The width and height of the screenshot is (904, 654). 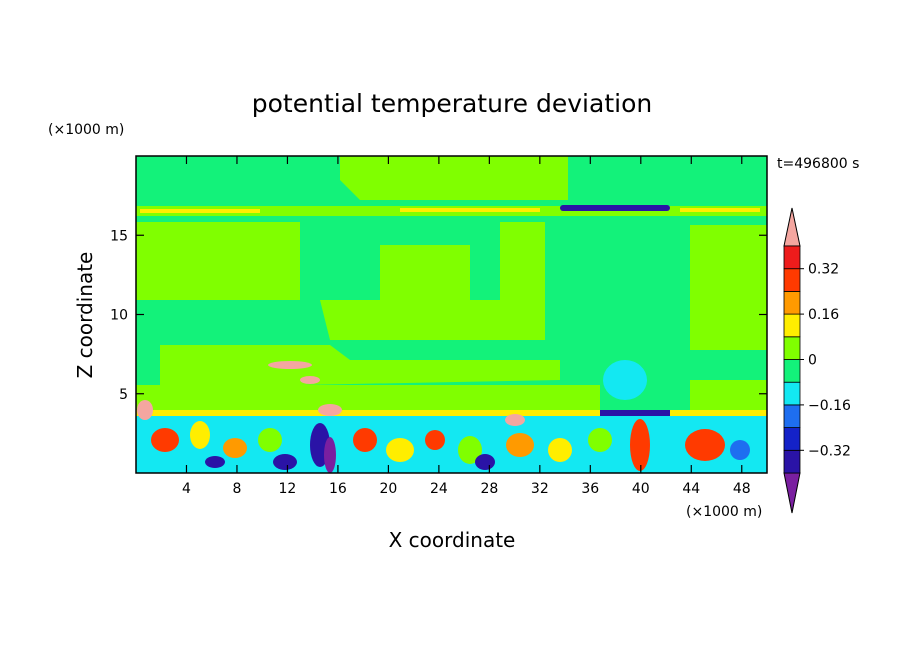 What do you see at coordinates (823, 270) in the screenshot?
I see `colorbar-tick-label: 0.32` at bounding box center [823, 270].